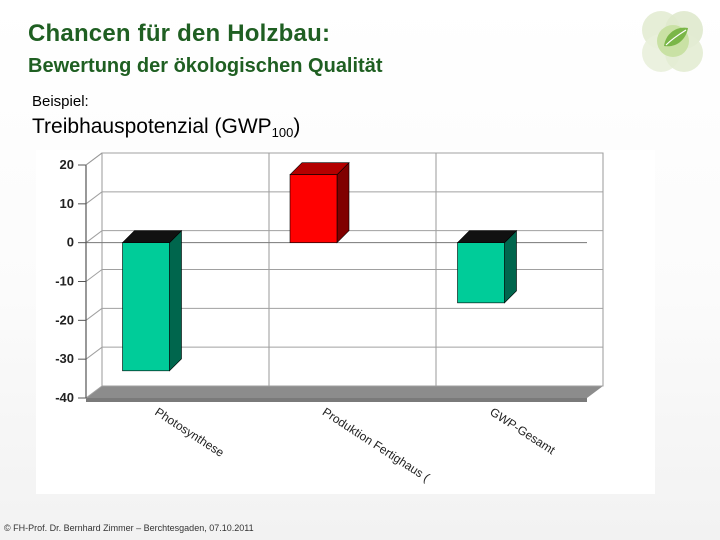  What do you see at coordinates (376, 445) in the screenshot?
I see `category-label: Produktion Fertighaus (` at bounding box center [376, 445].